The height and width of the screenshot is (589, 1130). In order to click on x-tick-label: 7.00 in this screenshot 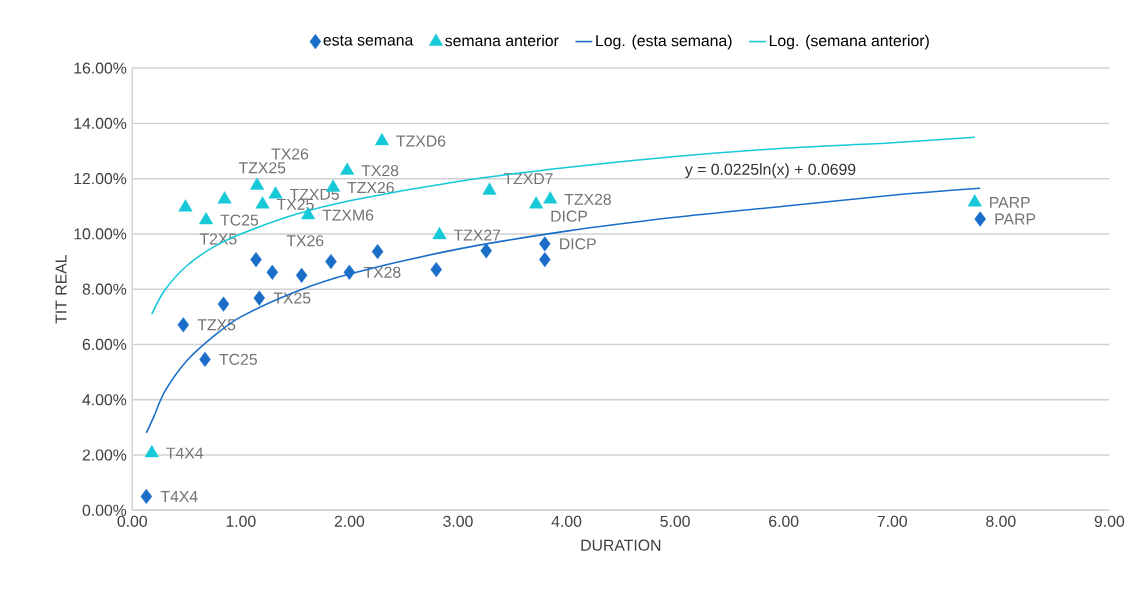, I will do `click(892, 521)`.